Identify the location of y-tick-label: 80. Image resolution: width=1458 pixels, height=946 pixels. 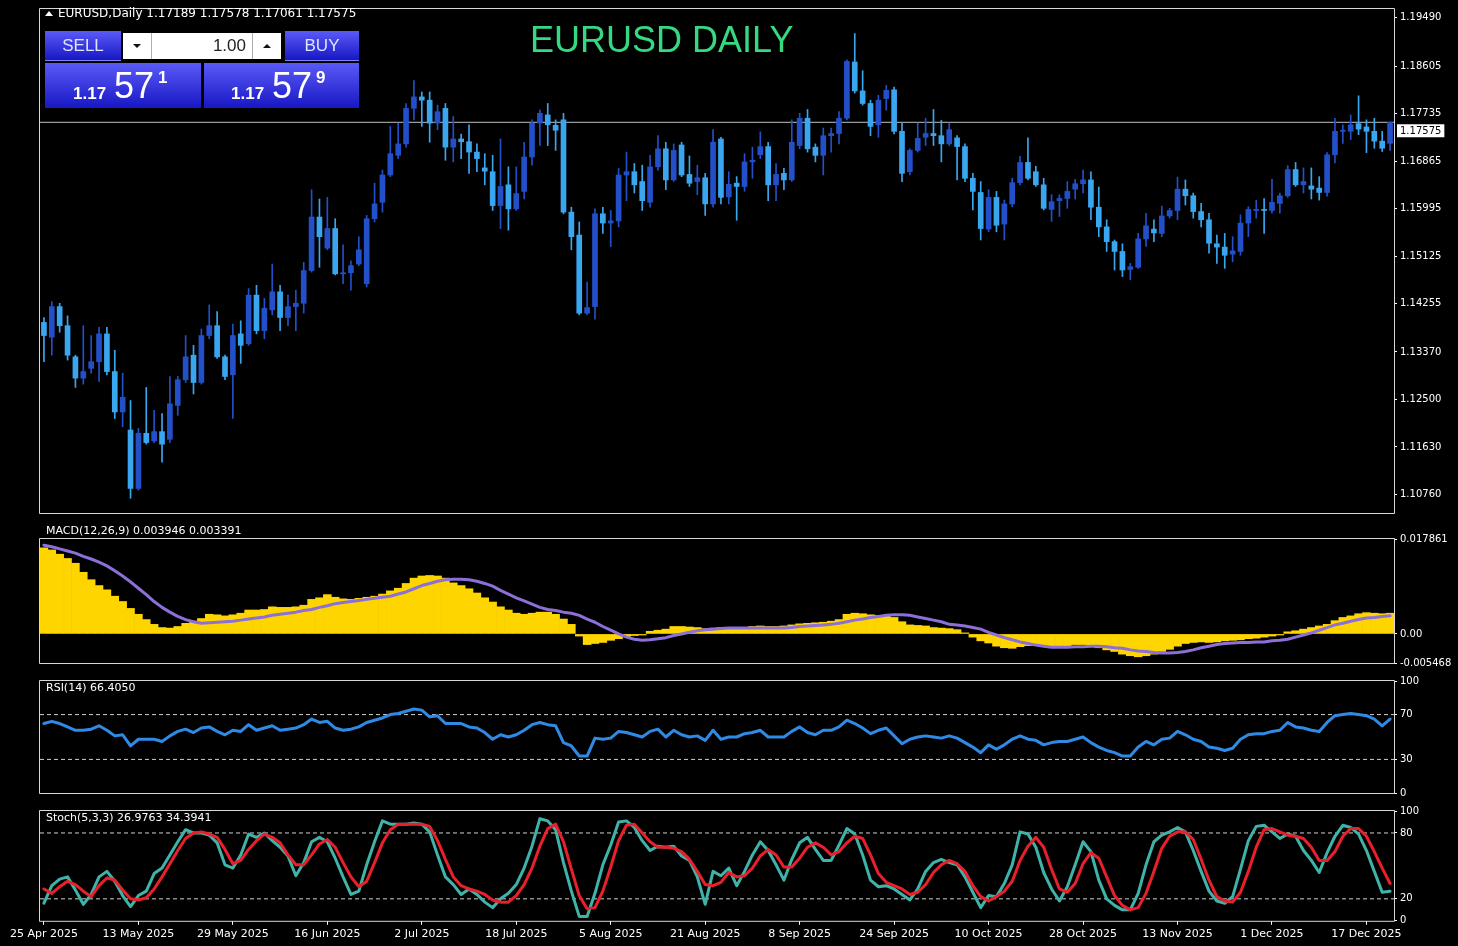
(1406, 832).